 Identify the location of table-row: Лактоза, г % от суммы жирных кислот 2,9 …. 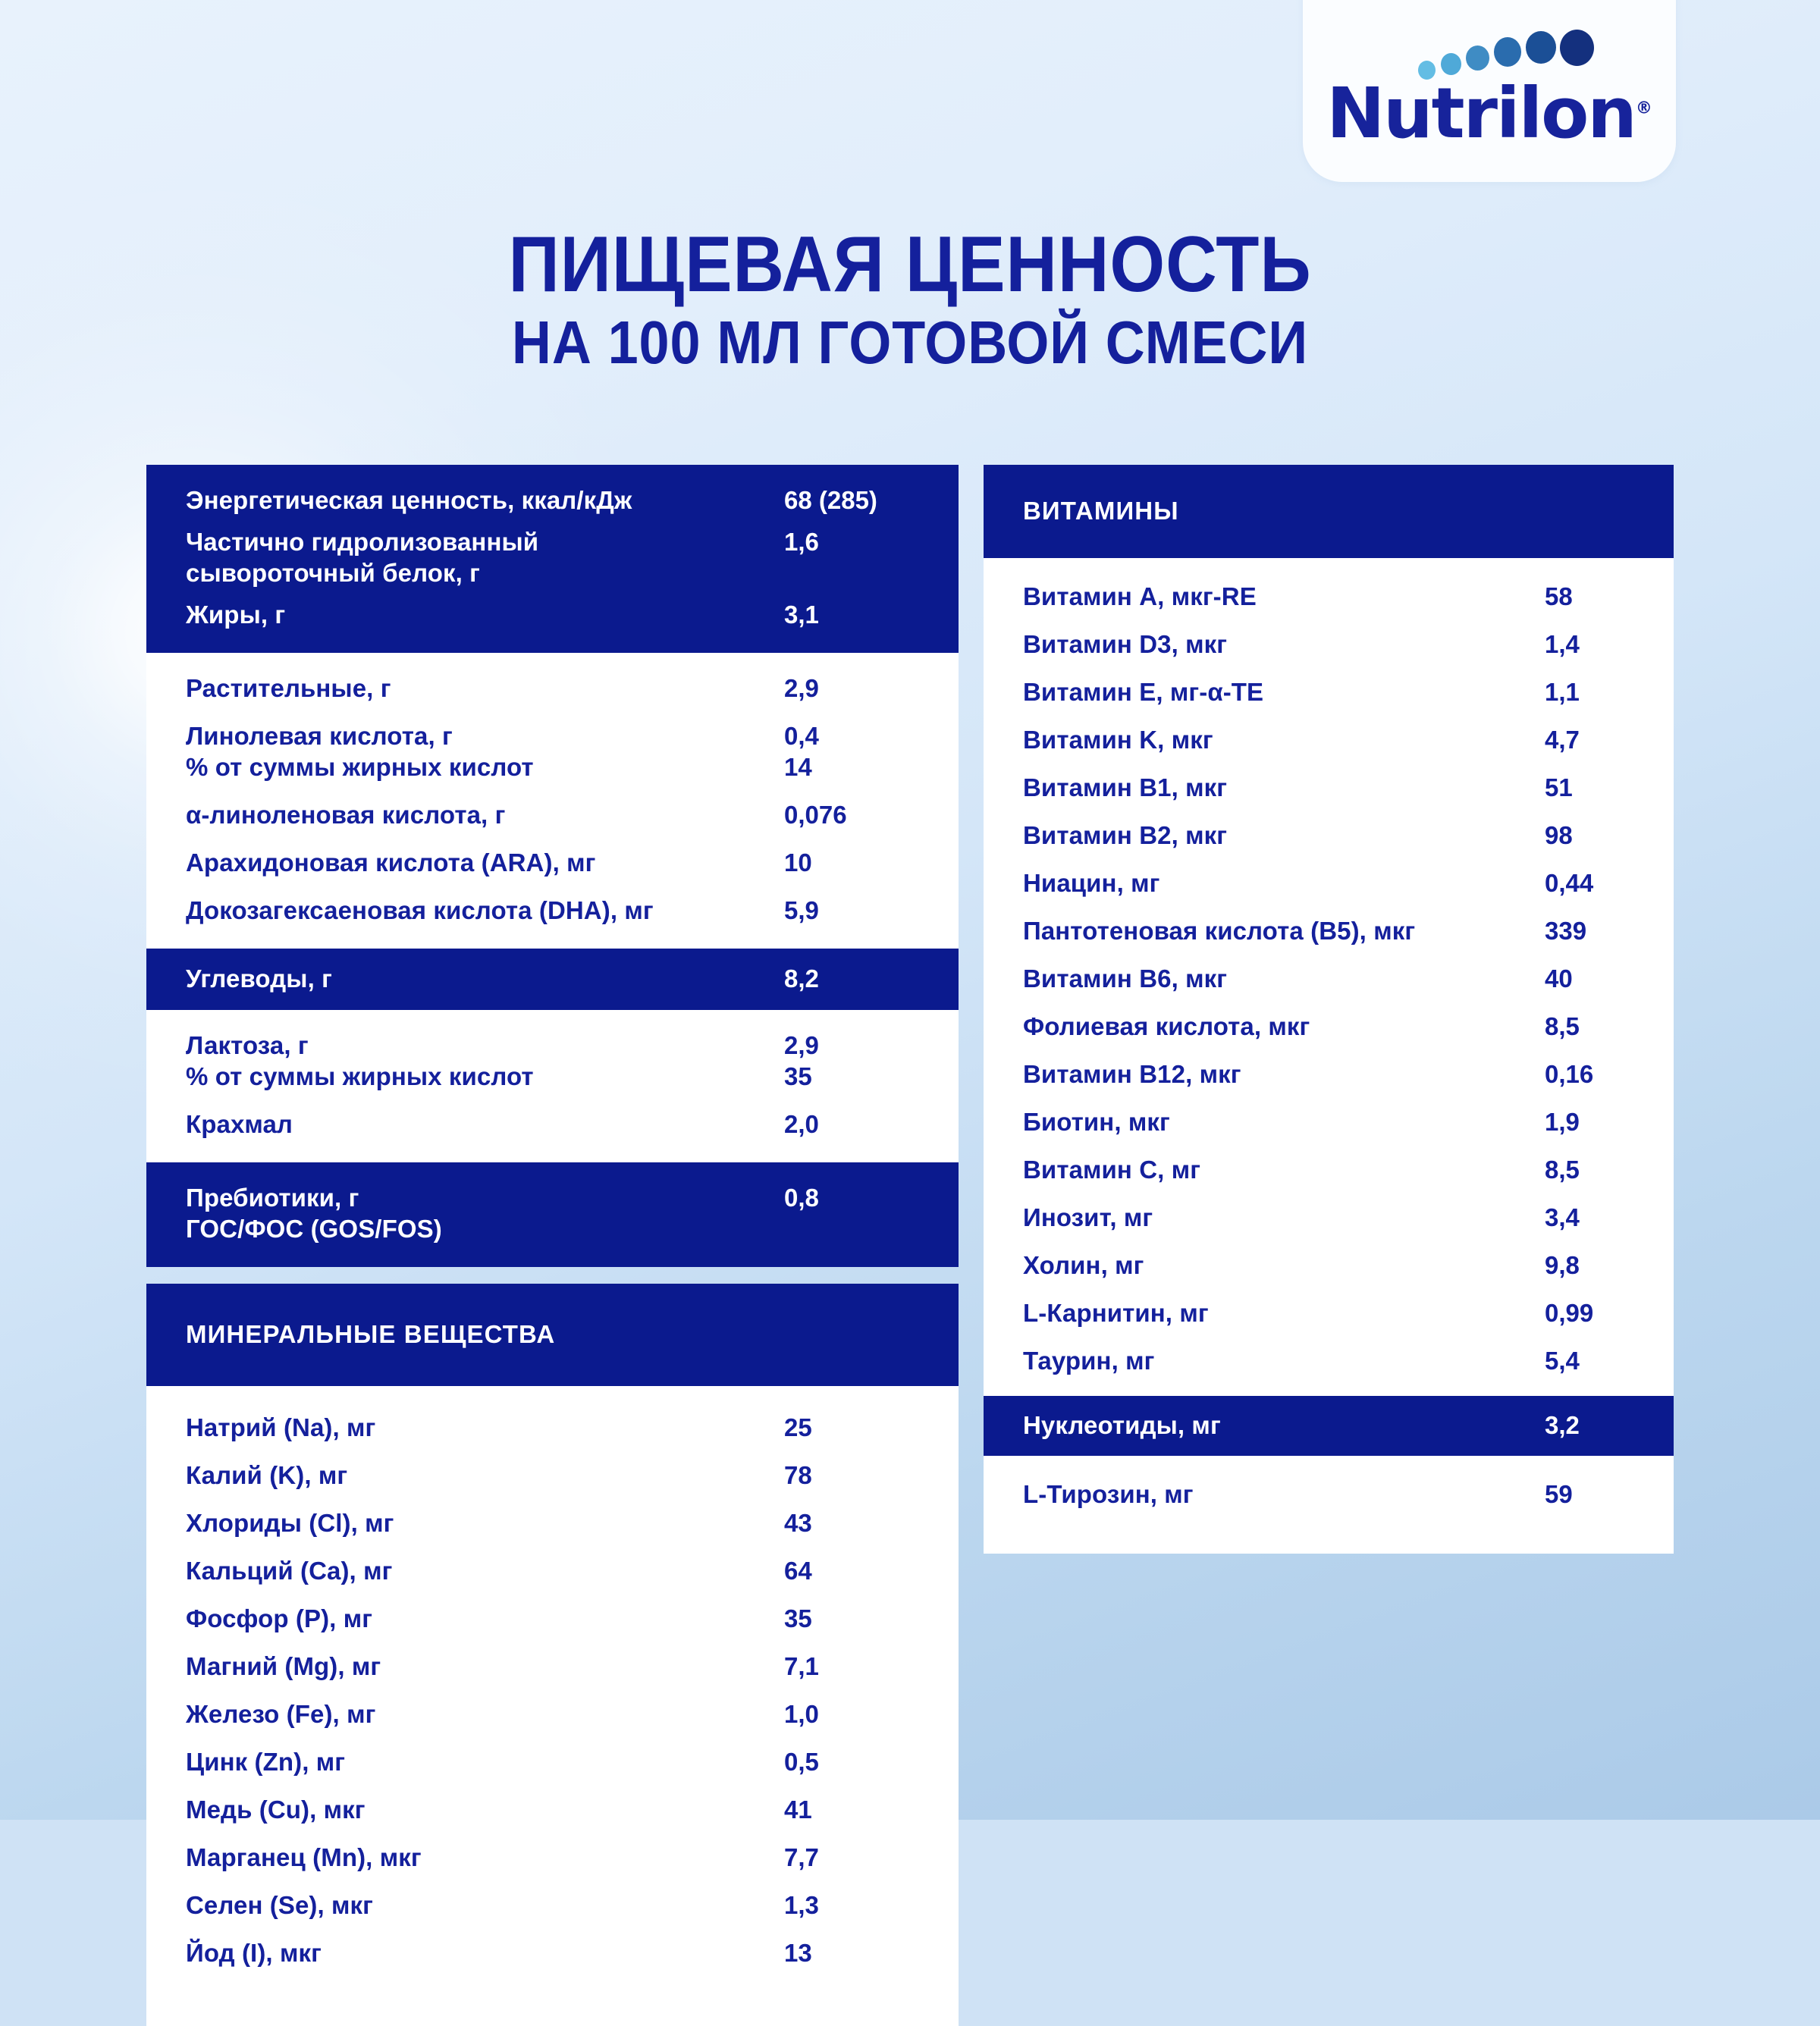
(552, 1070).